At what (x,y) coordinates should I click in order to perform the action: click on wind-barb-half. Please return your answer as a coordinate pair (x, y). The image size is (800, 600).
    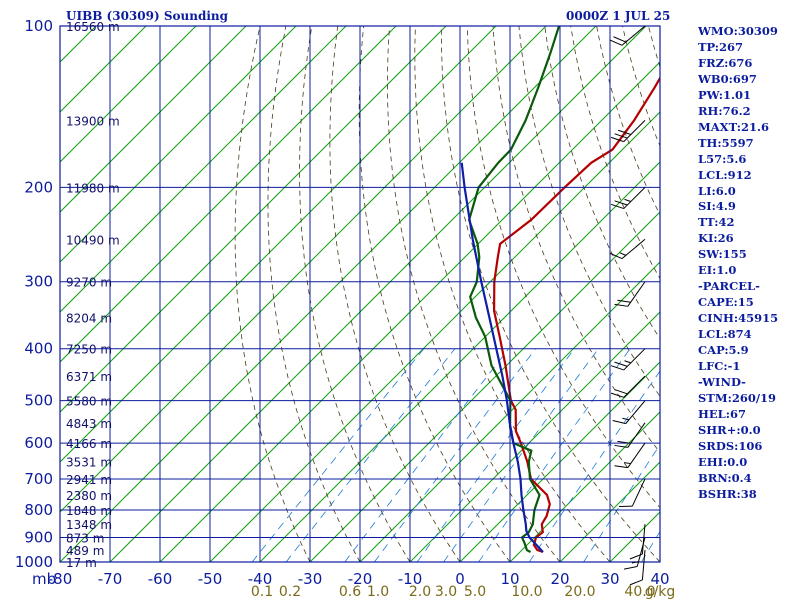
    Looking at the image, I should click on (635, 562).